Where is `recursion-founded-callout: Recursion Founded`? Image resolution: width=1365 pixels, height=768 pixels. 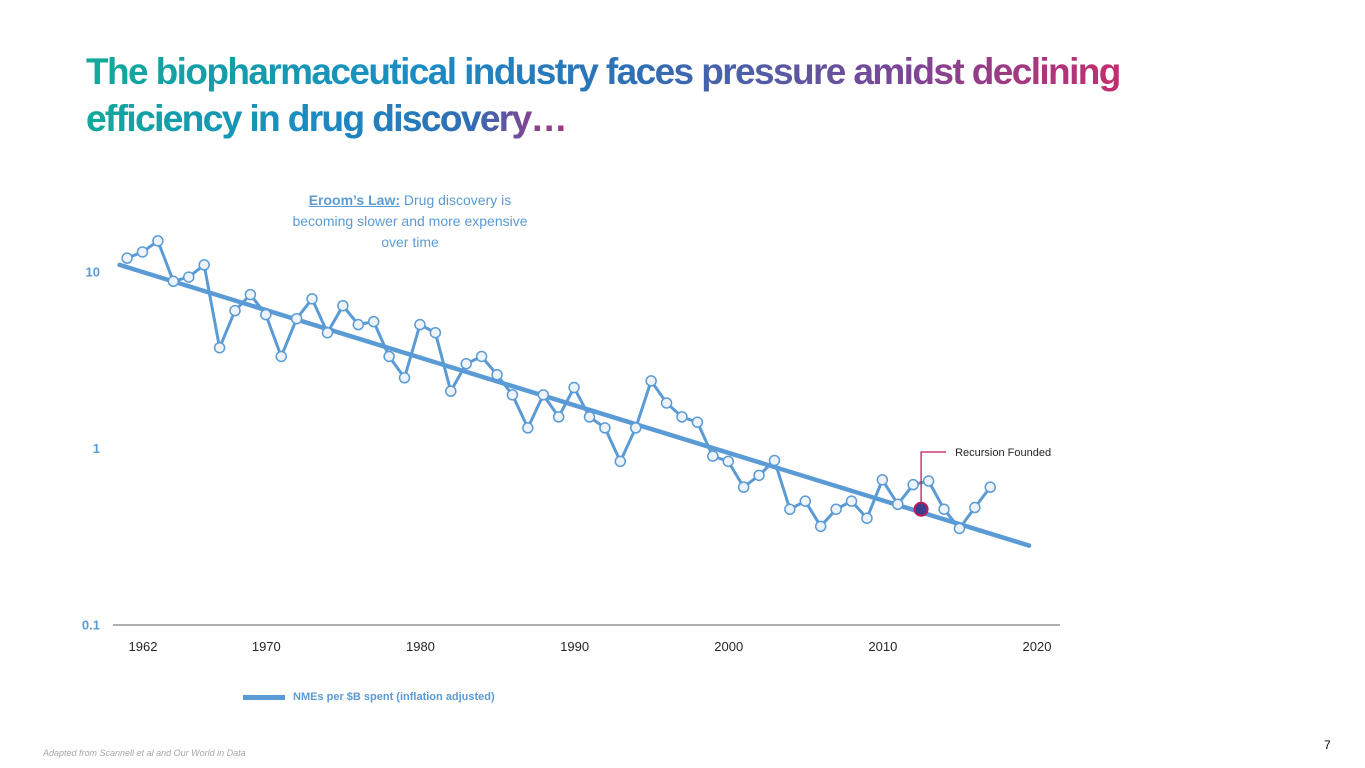 recursion-founded-callout: Recursion Founded is located at coordinates (982, 482).